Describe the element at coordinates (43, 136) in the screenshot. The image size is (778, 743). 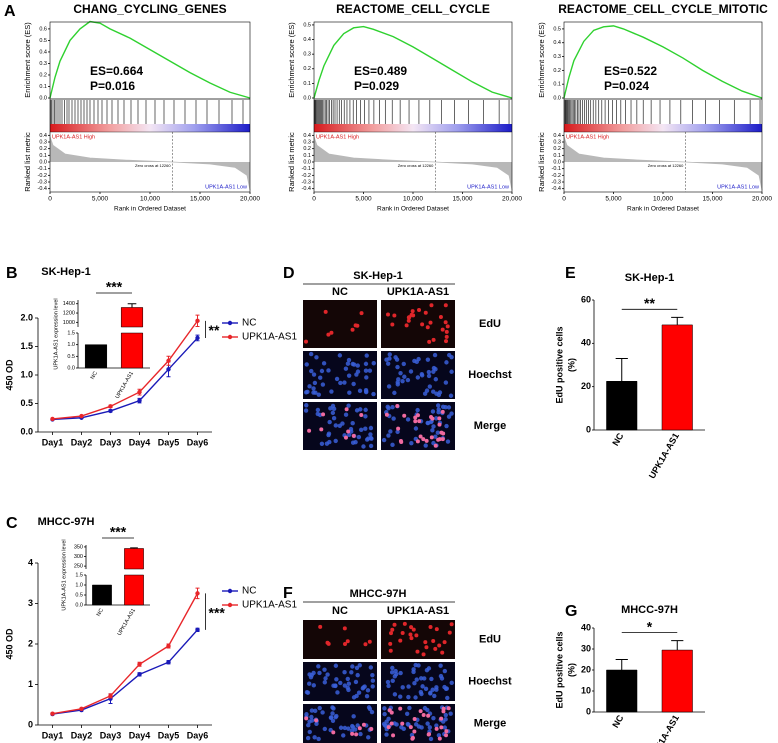
I see `metric-tick-label: 0.4` at that location.